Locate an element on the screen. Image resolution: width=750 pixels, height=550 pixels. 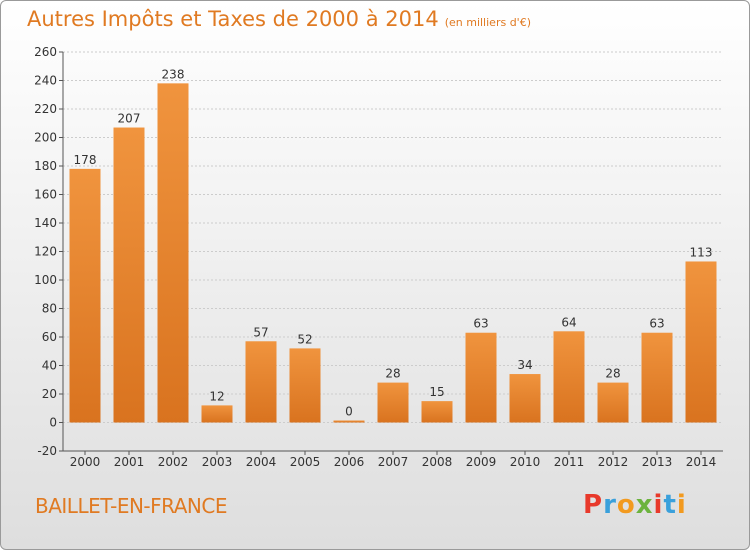
x-tick-label: 2009 is located at coordinates (481, 462).